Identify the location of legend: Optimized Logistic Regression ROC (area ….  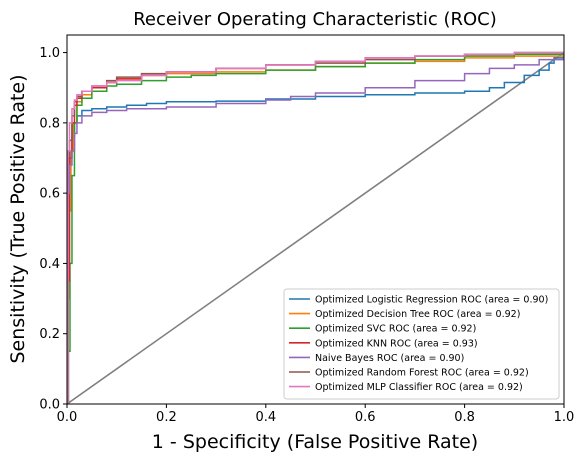
(421, 344).